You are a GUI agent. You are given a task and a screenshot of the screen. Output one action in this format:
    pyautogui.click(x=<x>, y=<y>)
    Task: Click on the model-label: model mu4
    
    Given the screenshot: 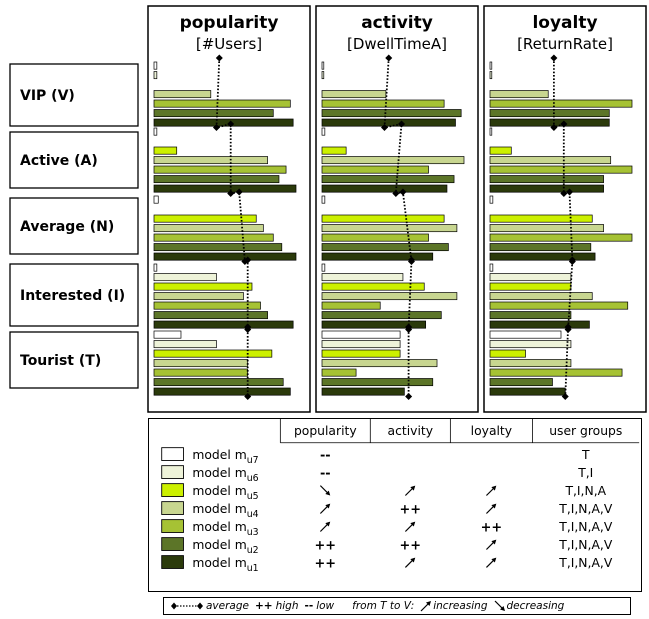 What is the action you would take?
    pyautogui.click(x=225, y=511)
    